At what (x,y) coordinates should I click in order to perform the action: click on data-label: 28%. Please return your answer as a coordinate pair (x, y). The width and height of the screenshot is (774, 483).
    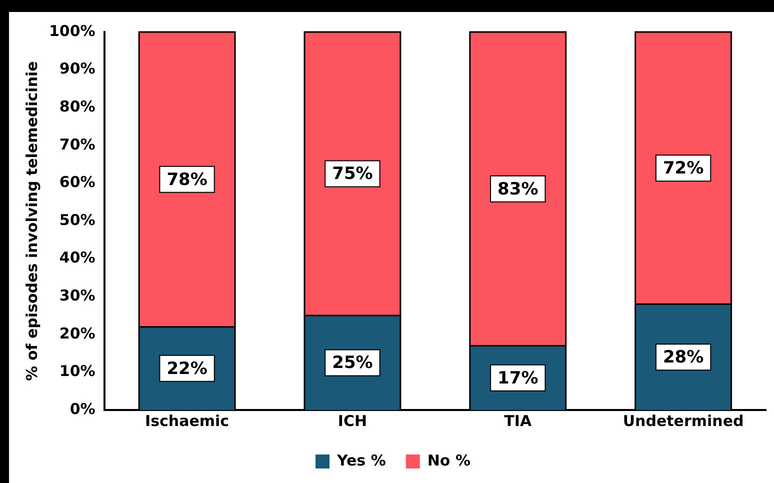
    Looking at the image, I should click on (683, 358).